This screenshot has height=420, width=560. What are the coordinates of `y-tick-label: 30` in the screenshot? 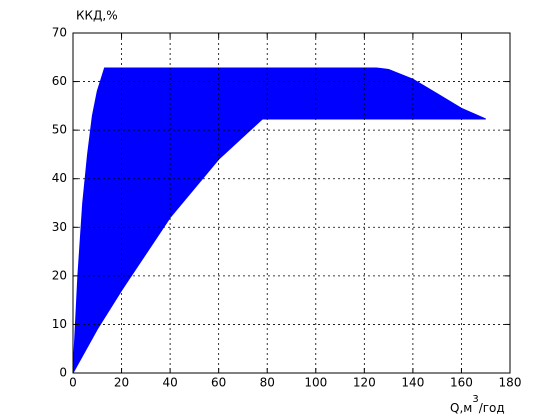 It's located at (59, 227).